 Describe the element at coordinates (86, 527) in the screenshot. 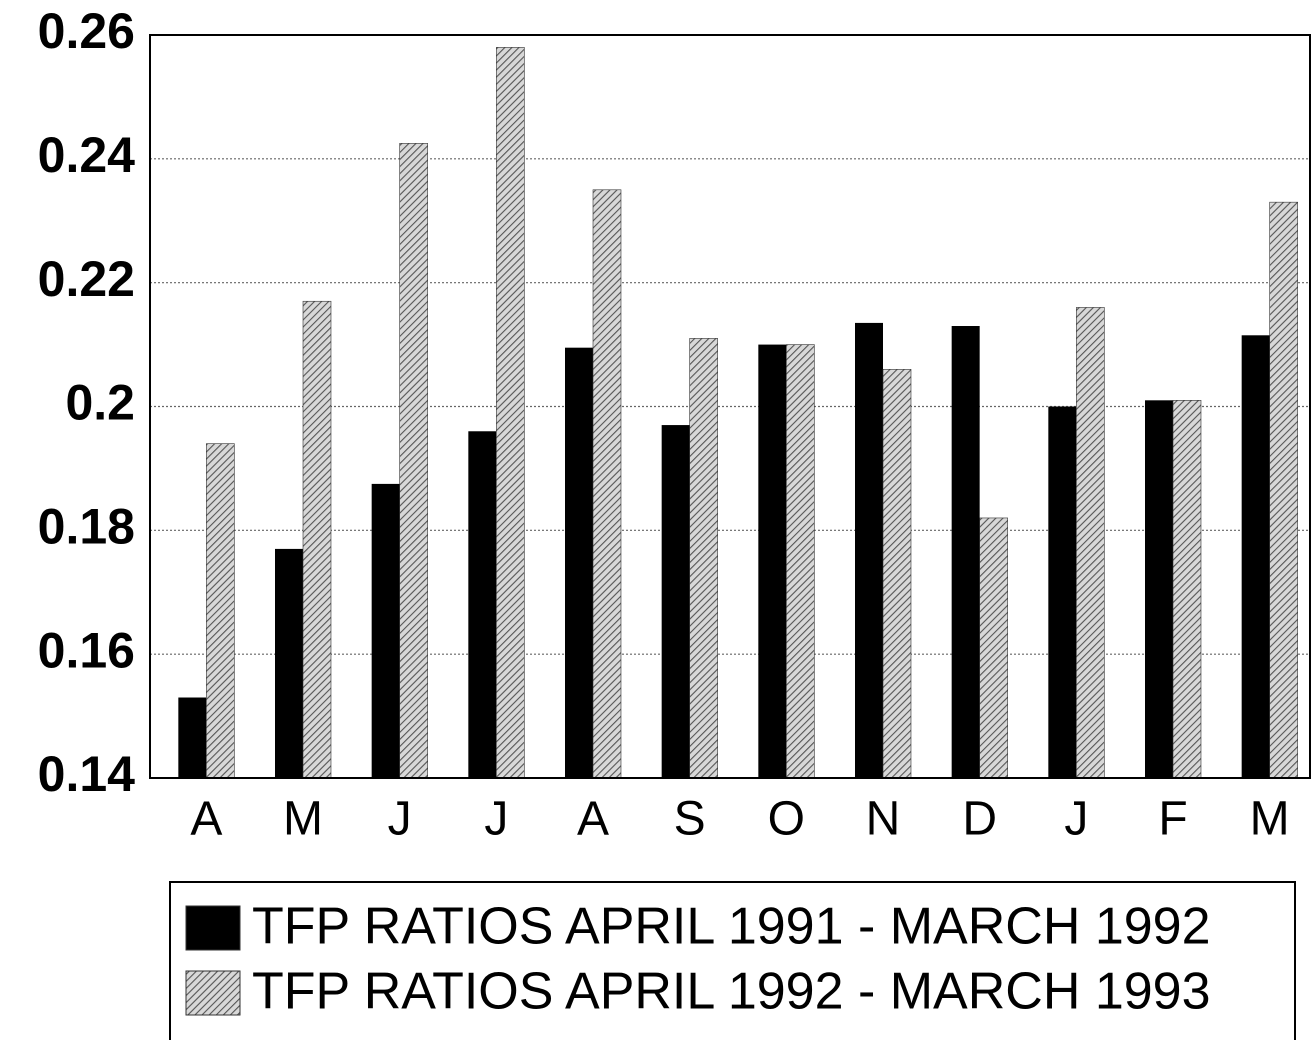

I see `y-tick-label: 0.18` at that location.